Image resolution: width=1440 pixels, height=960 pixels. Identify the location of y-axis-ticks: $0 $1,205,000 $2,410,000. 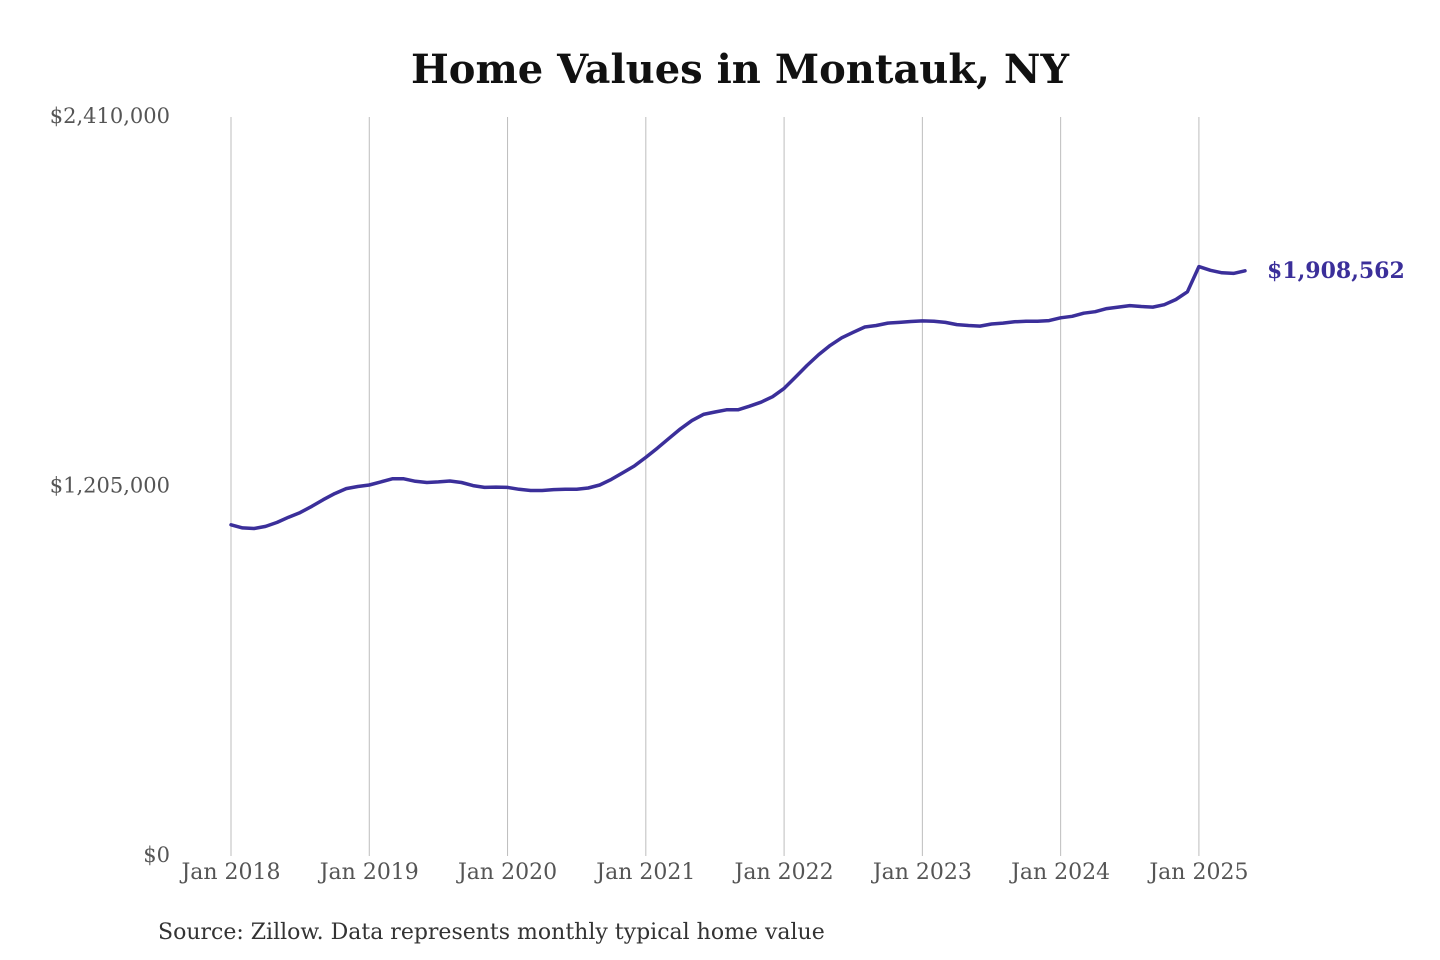
(110, 485).